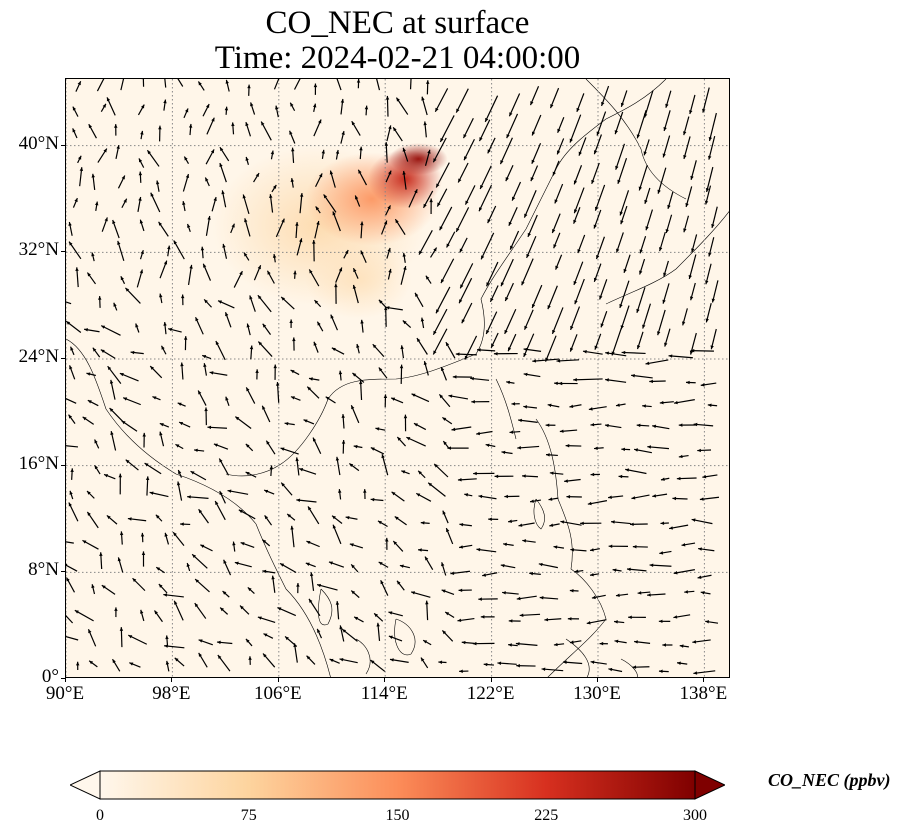 The height and width of the screenshot is (836, 920). What do you see at coordinates (597, 693) in the screenshot?
I see `longitude-tick-label: 130°E` at bounding box center [597, 693].